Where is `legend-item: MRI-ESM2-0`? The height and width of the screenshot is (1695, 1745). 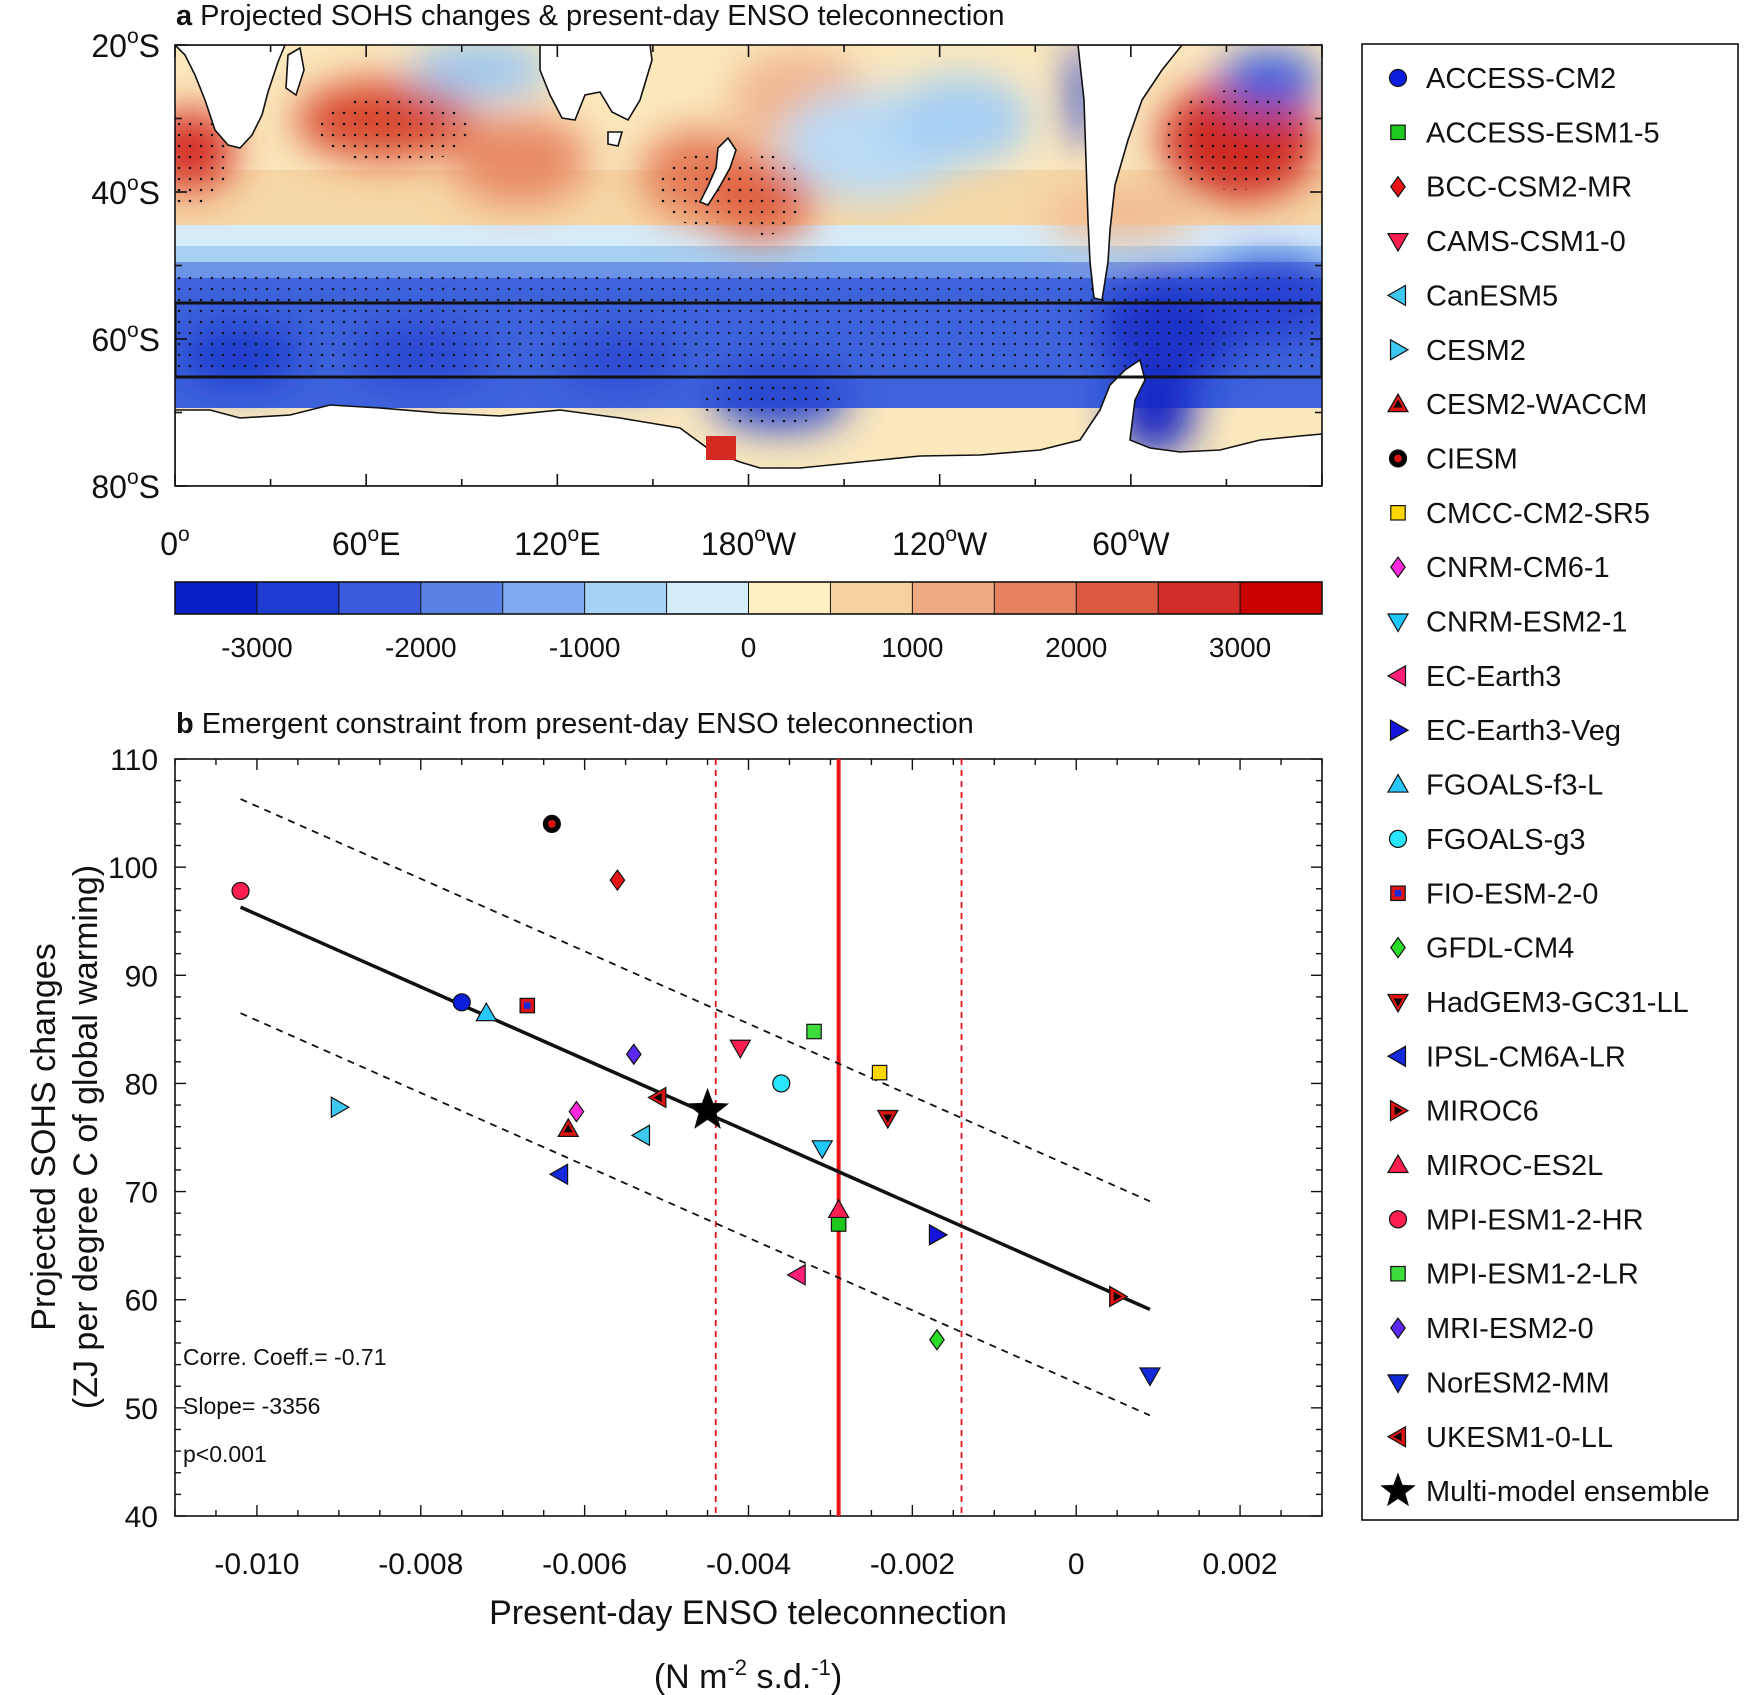
legend-item: MRI-ESM2-0 is located at coordinates (1492, 1329).